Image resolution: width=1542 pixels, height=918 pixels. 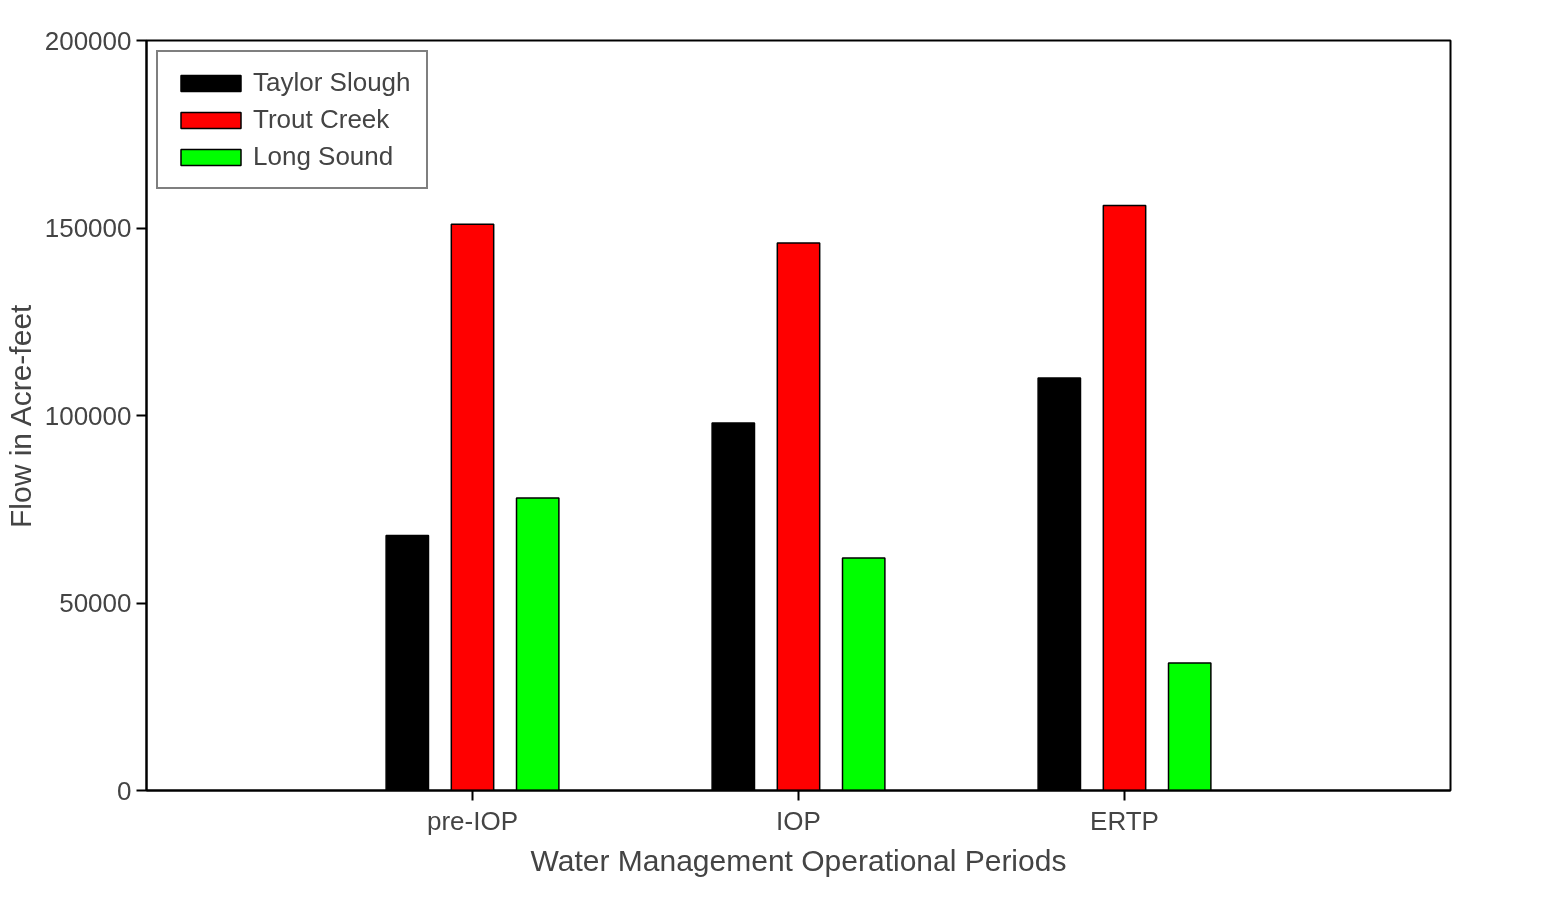 I want to click on legend-label: Long Sound, so click(x=323, y=156).